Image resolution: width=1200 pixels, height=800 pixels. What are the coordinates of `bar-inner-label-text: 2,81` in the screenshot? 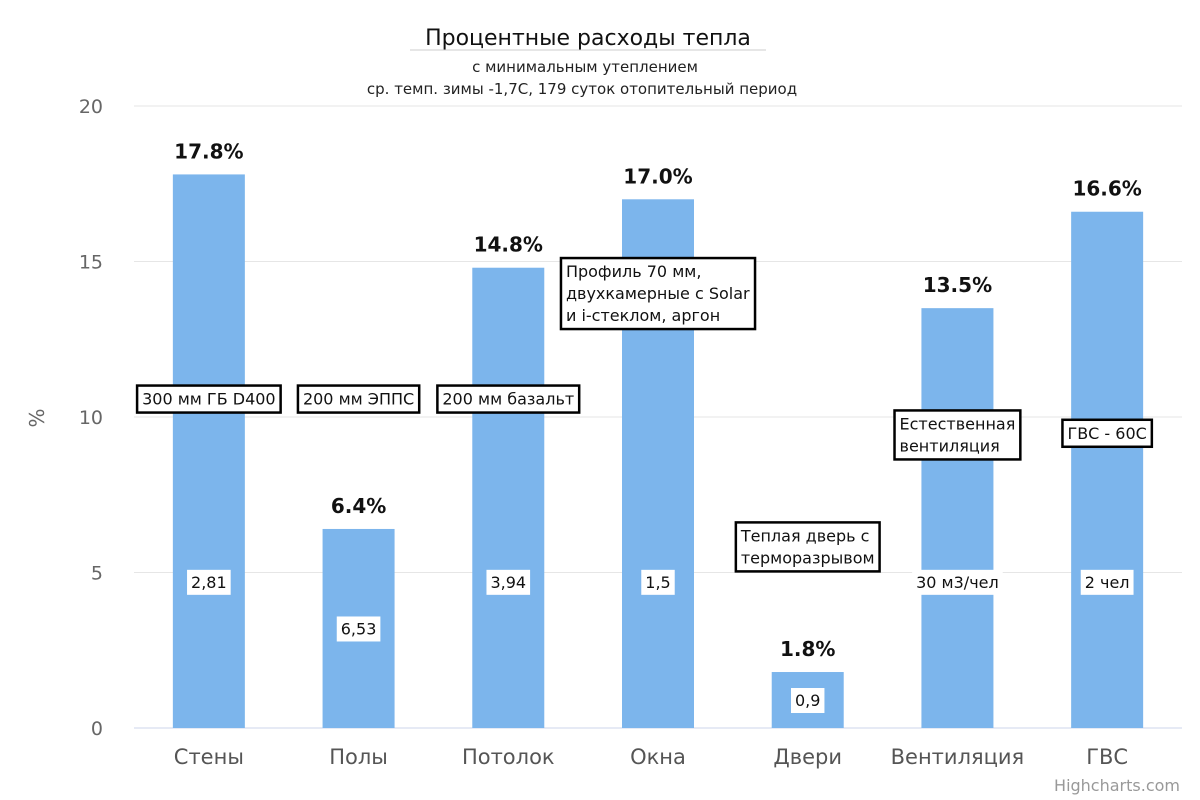 It's located at (209, 582).